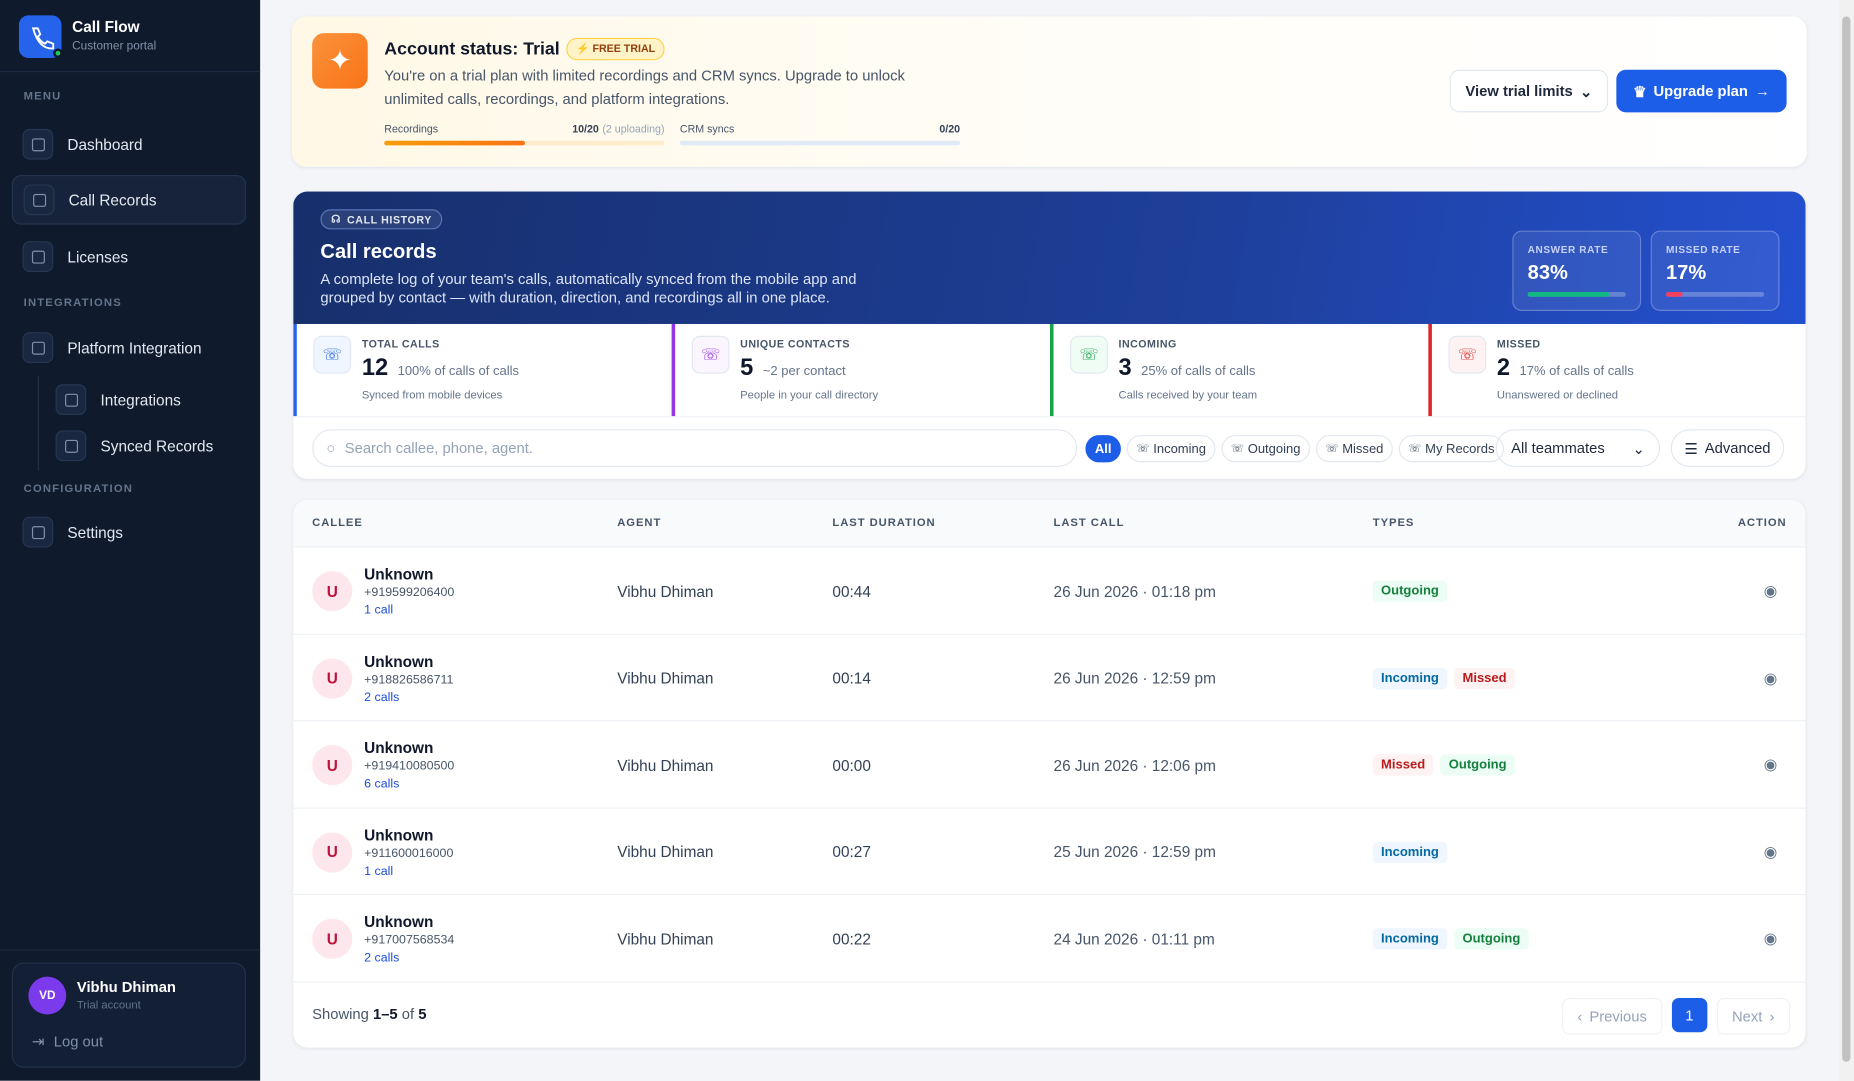  What do you see at coordinates (1354, 449) in the screenshot?
I see `filter-chip: ☏ Missed` at bounding box center [1354, 449].